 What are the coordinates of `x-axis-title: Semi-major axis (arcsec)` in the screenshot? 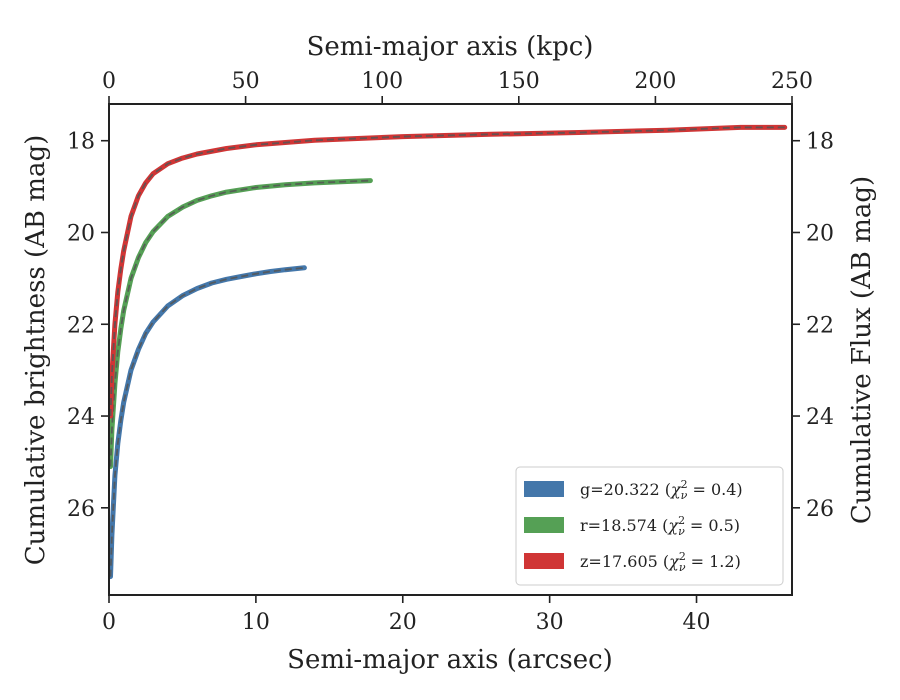 It's located at (450, 660).